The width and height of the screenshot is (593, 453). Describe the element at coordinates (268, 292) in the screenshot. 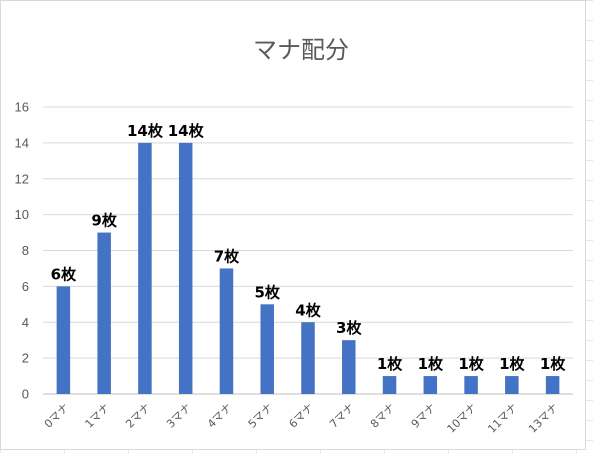

I see `data-label: 5枚` at that location.